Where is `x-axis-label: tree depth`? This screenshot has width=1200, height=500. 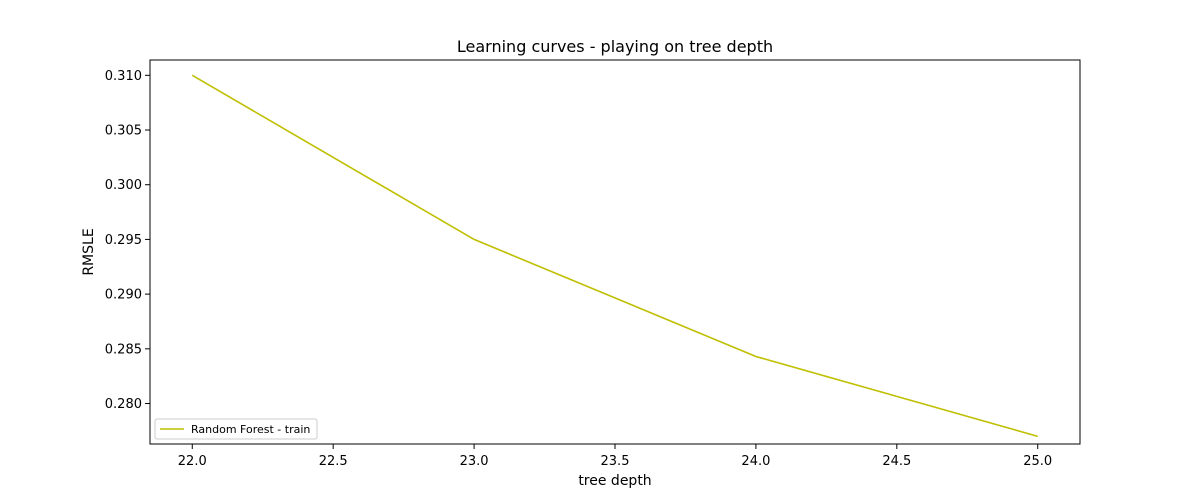 x-axis-label: tree depth is located at coordinates (614, 481).